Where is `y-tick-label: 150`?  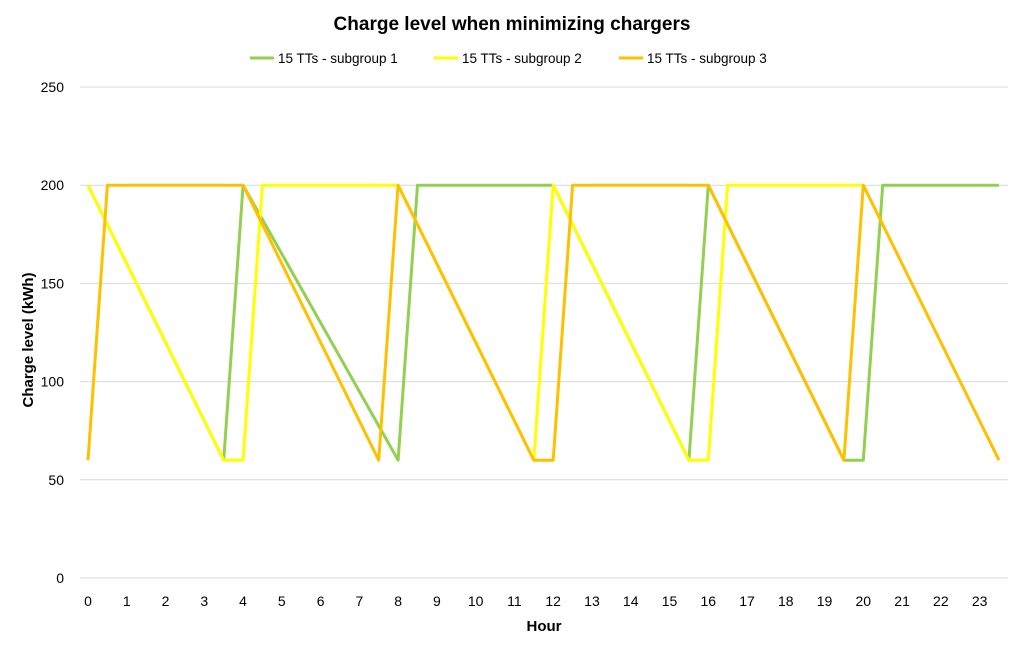 y-tick-label: 150 is located at coordinates (53, 283).